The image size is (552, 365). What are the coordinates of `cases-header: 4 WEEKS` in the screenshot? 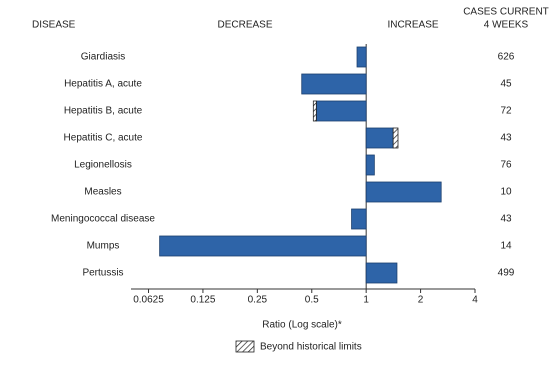 It's located at (506, 25).